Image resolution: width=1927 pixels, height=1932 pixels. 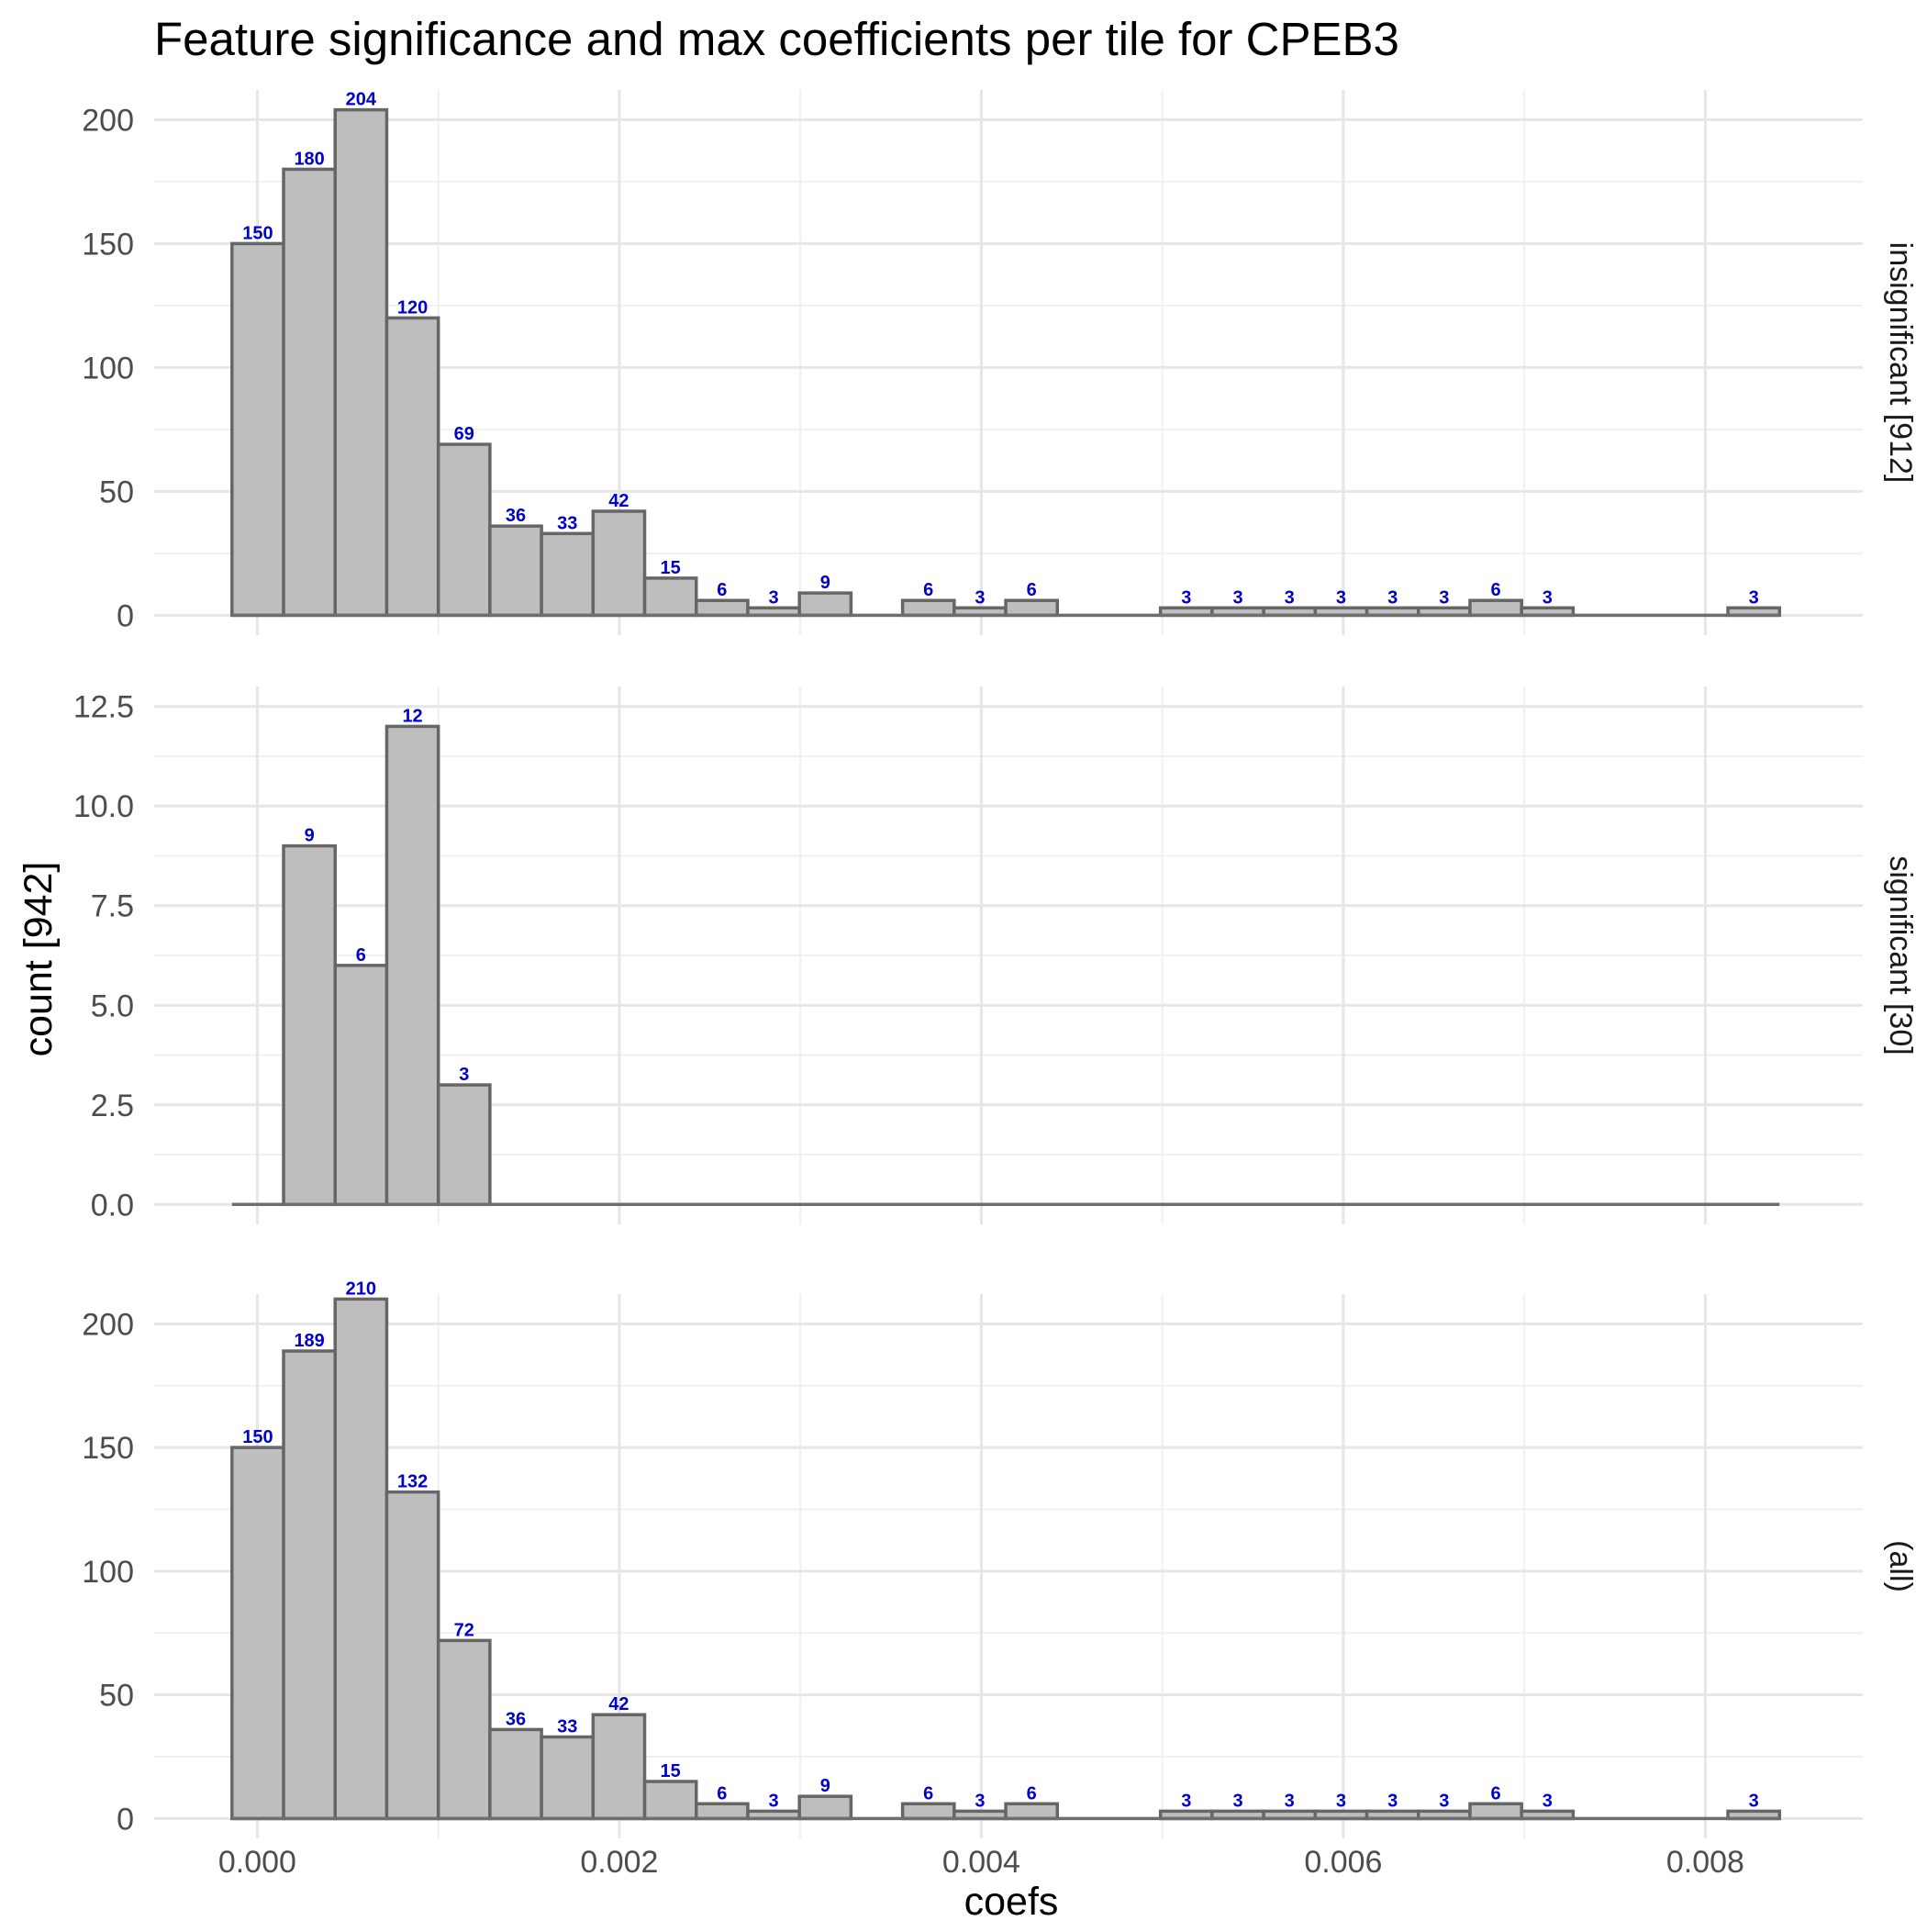 What do you see at coordinates (412, 307) in the screenshot?
I see `bar-value-label: 120` at bounding box center [412, 307].